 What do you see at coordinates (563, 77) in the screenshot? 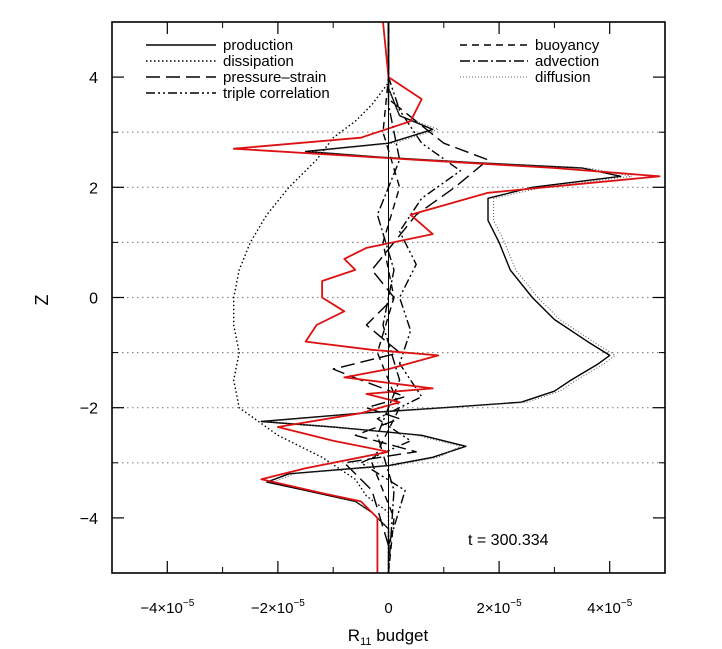
I see `legend-label-right-2: diffusion` at bounding box center [563, 77].